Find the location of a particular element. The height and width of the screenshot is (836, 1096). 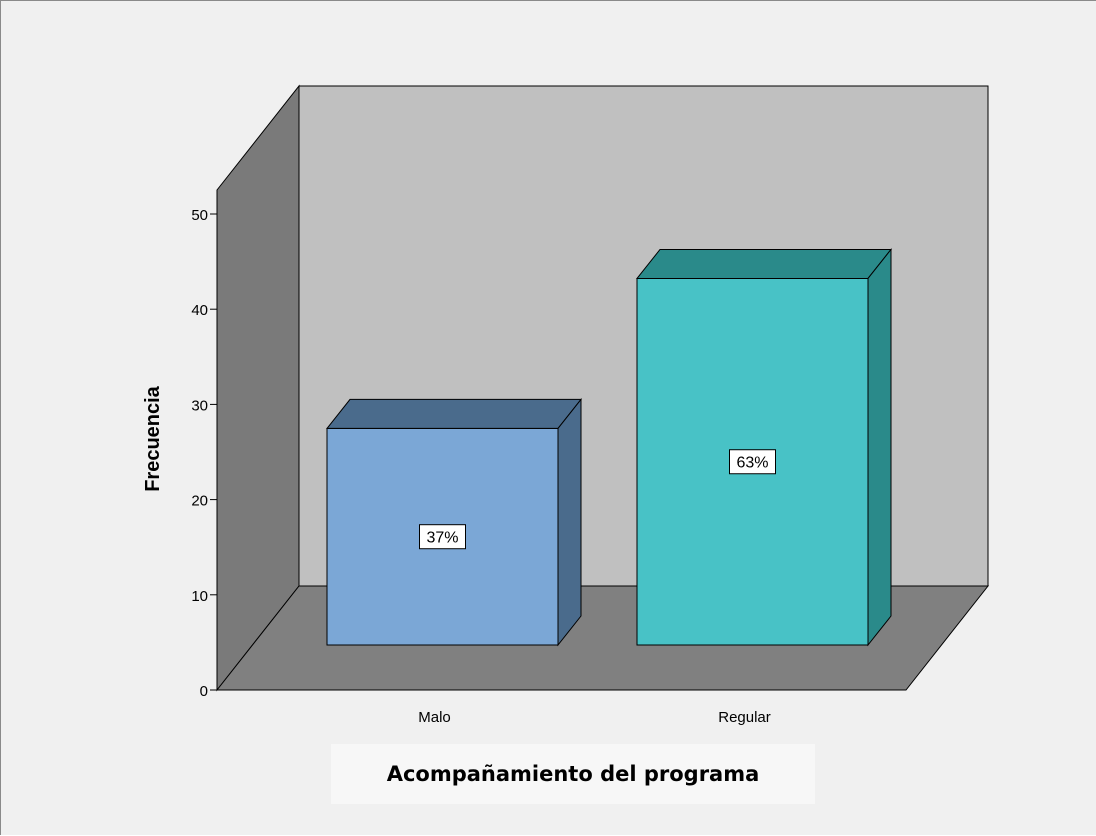

y-tick-label: 30 is located at coordinates (199, 405).